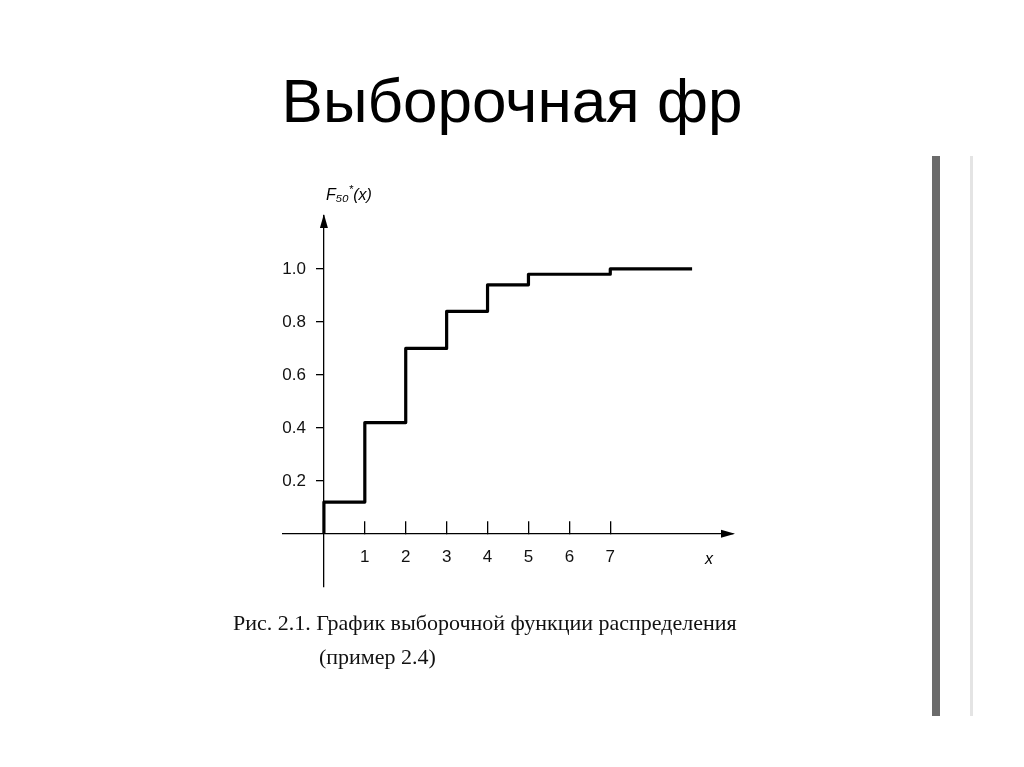 Image resolution: width=1024 pixels, height=767 pixels. What do you see at coordinates (294, 268) in the screenshot?
I see `y-tick-label: 1.0` at bounding box center [294, 268].